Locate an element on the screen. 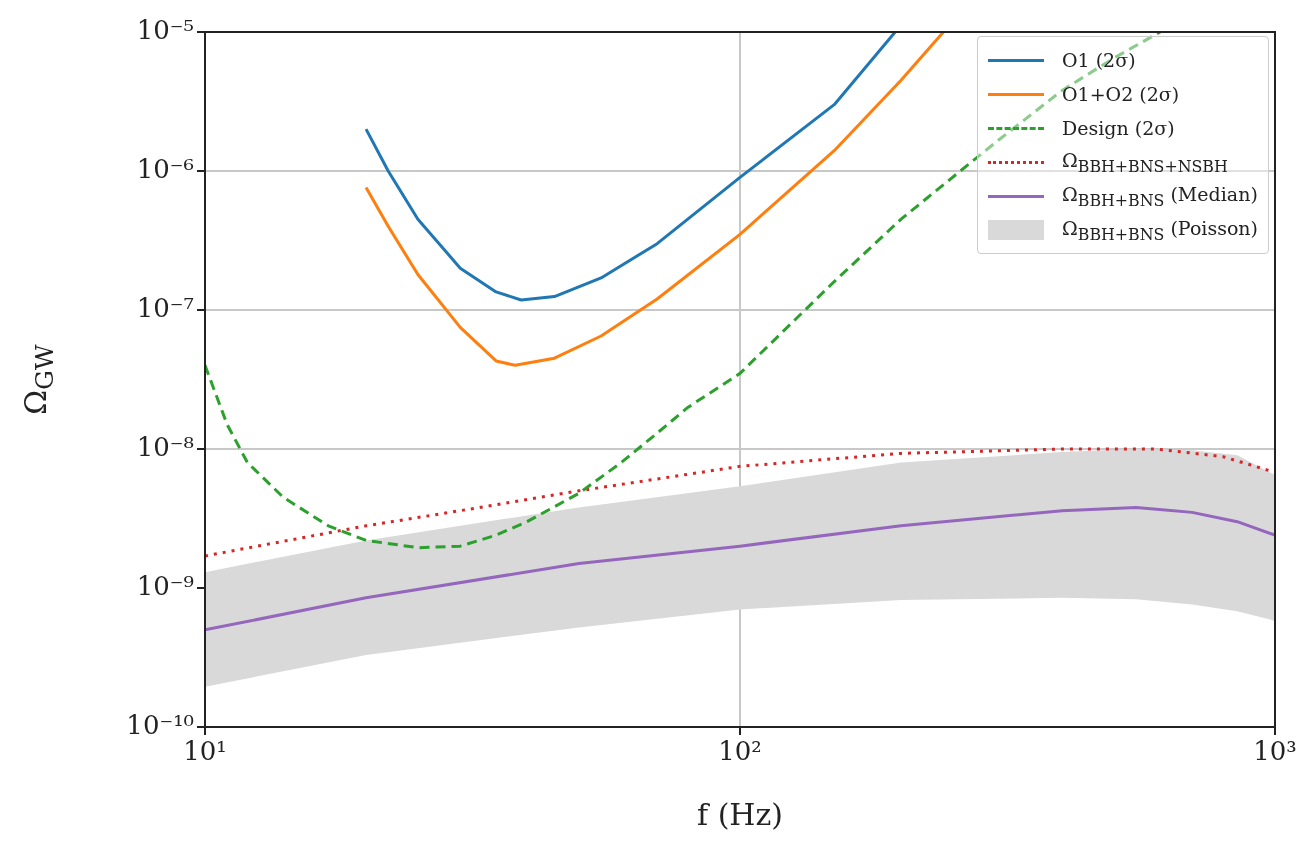 The width and height of the screenshot is (1305, 852). y-tick-label: 10⁻⁸ is located at coordinates (165, 446).